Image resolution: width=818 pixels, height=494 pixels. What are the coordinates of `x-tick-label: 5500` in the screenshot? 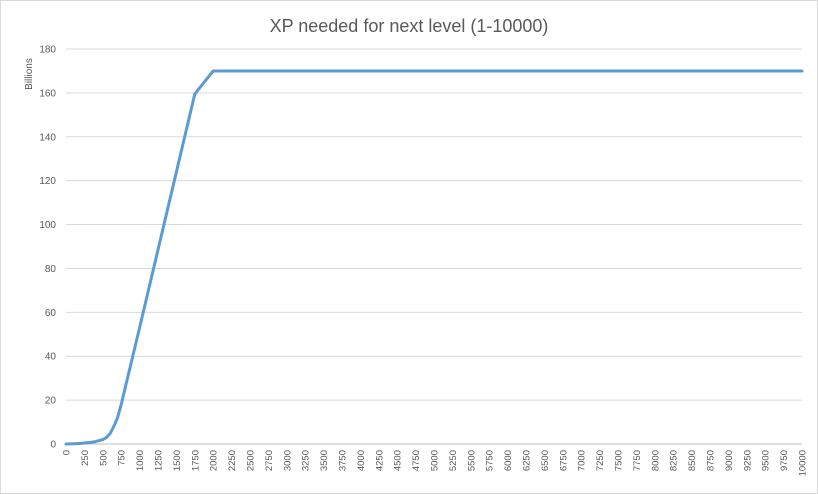 It's located at (471, 460).